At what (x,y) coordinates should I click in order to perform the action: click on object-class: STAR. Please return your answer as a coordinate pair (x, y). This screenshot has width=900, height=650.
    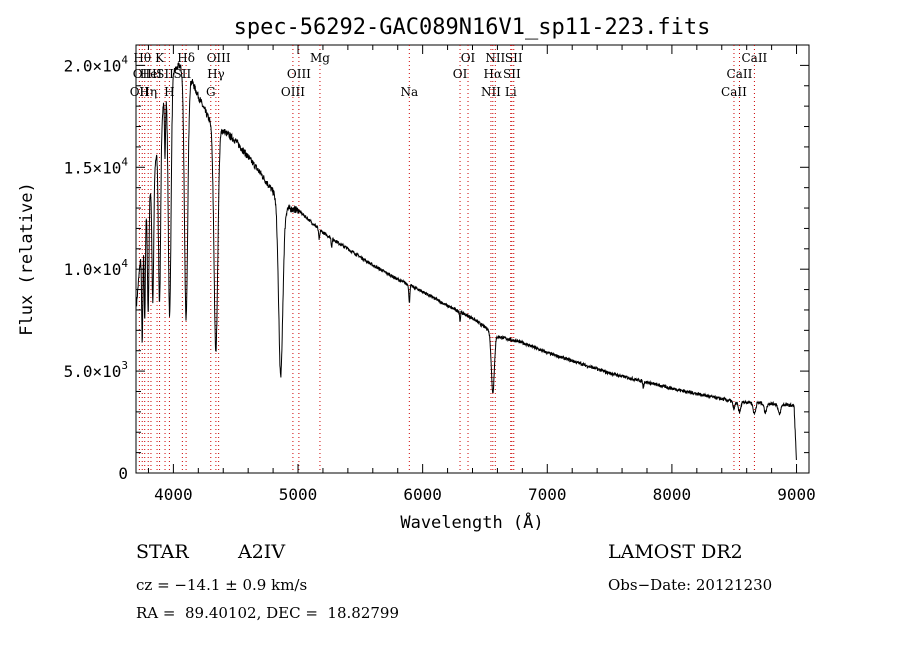
    Looking at the image, I should click on (162, 552).